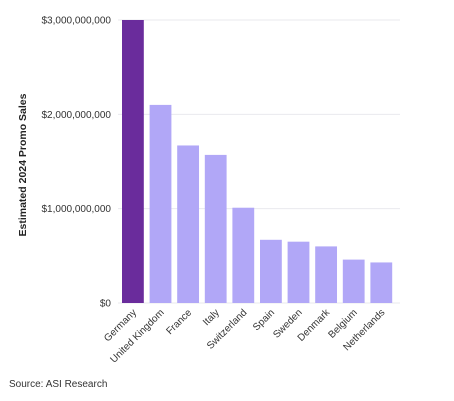 The width and height of the screenshot is (454, 401). Describe the element at coordinates (188, 224) in the screenshot. I see `bar-france` at that location.